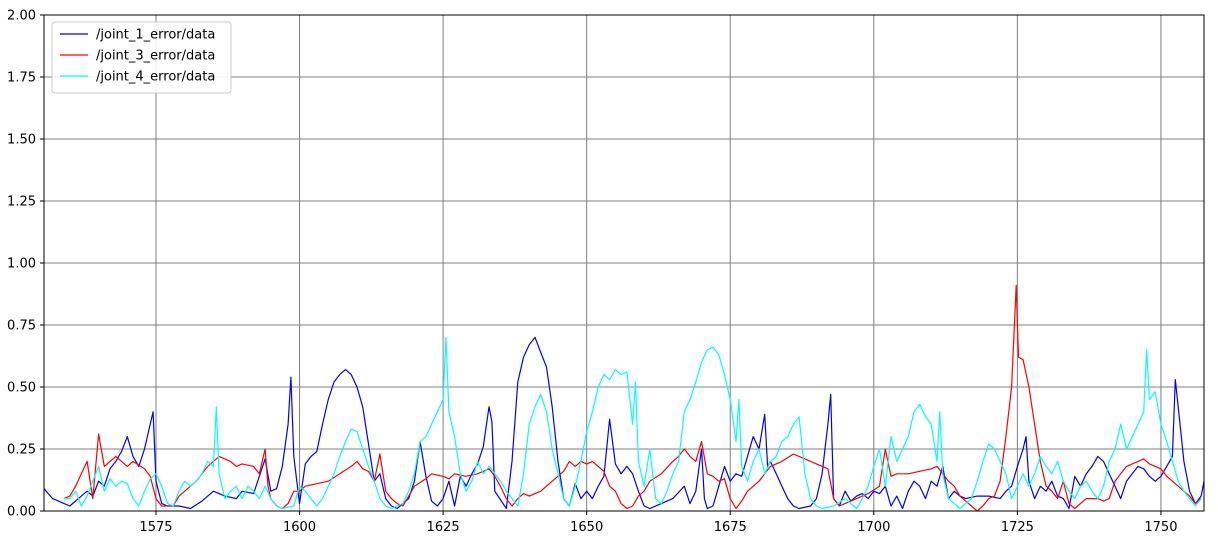  What do you see at coordinates (730, 527) in the screenshot?
I see `x-tick-label: 1675` at bounding box center [730, 527].